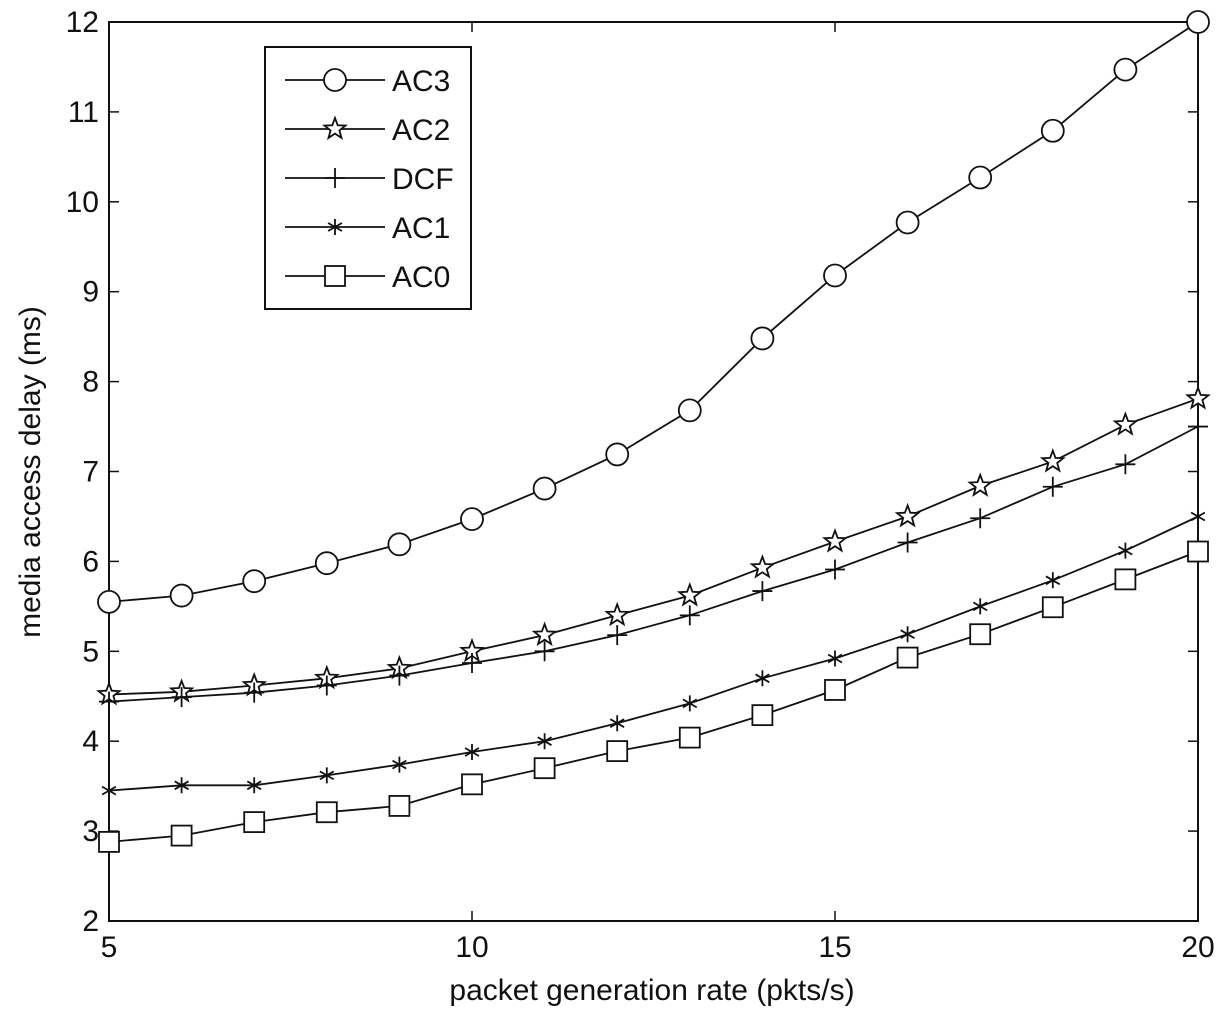 The height and width of the screenshot is (1014, 1221). Describe the element at coordinates (423, 179) in the screenshot. I see `legend-label: DCF` at that location.